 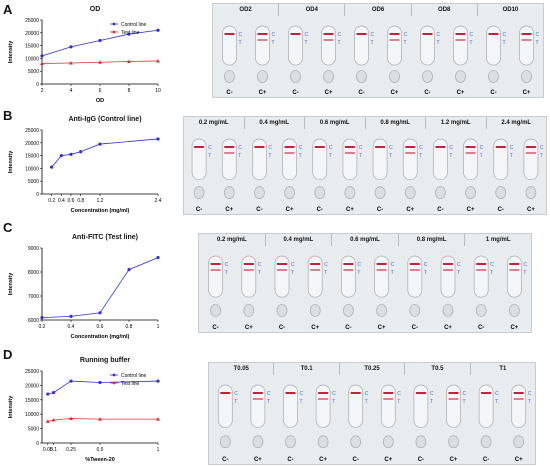 I want to click on y-tick-label: 6000, so click(x=33, y=321).